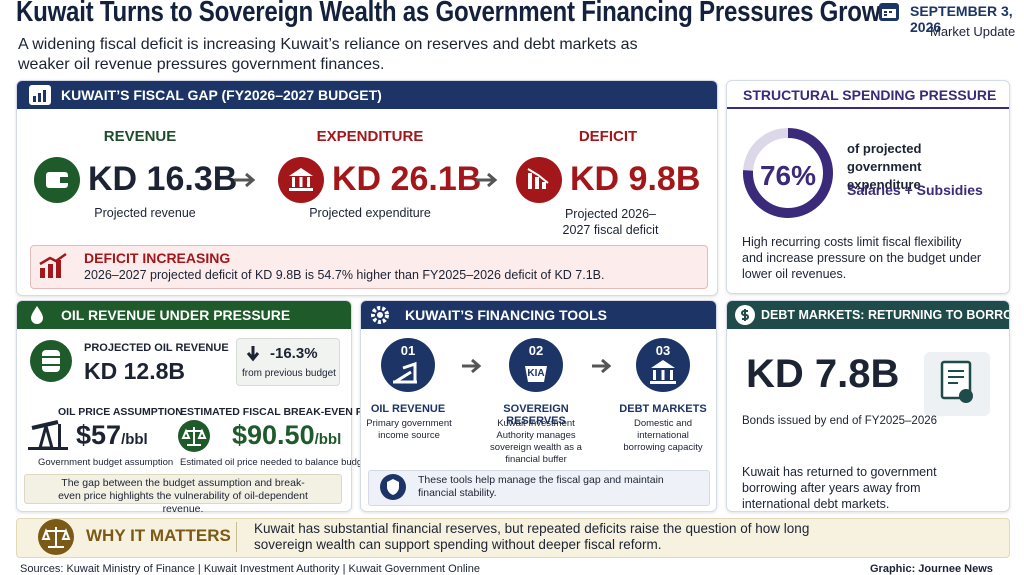  Describe the element at coordinates (915, 190) in the screenshot. I see `structural-highlight: Salaries + Subsidies` at that location.